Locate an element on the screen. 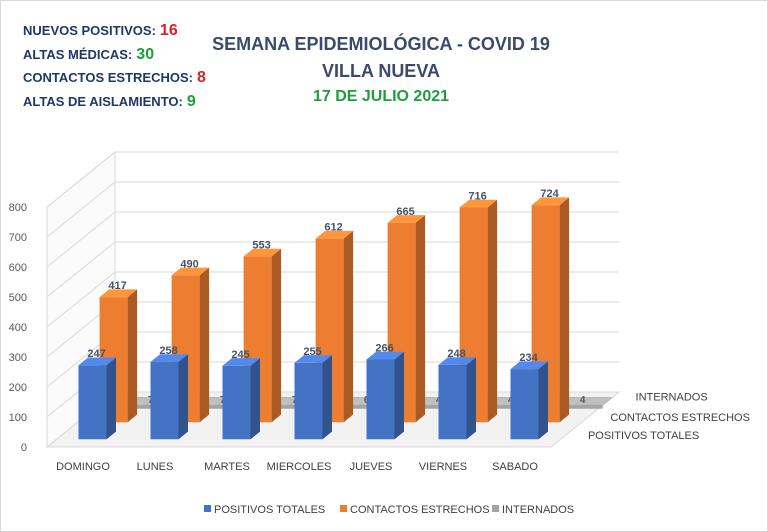  data-label: 490 is located at coordinates (189, 264).